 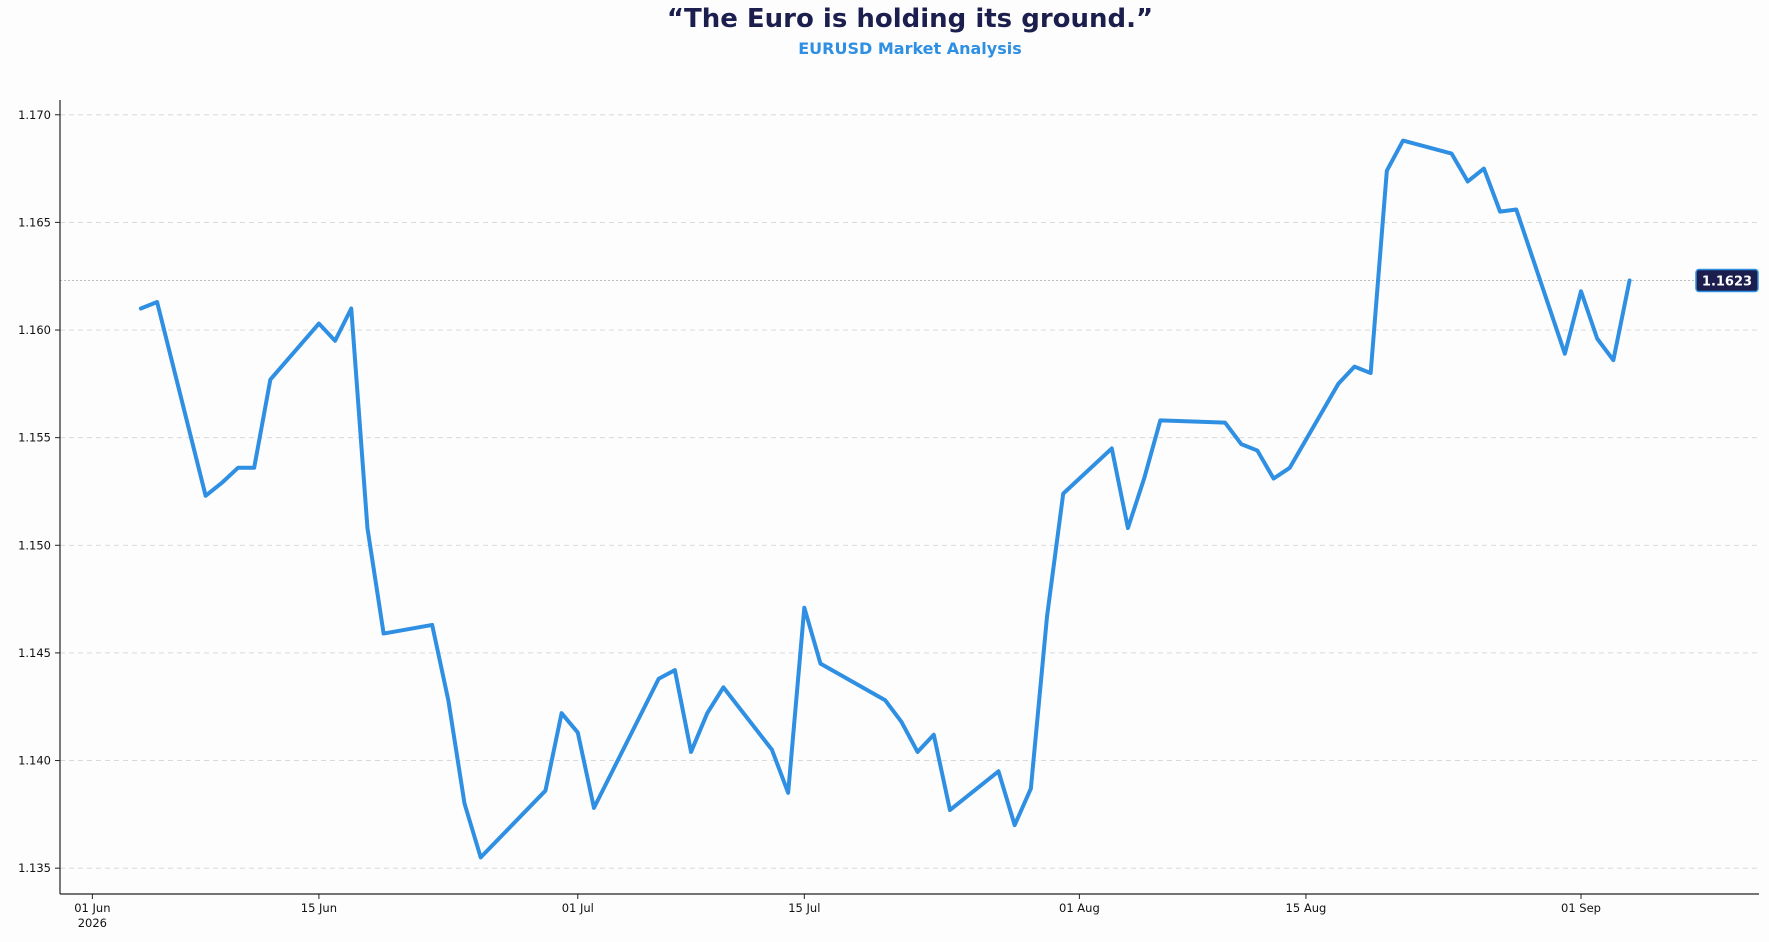 What do you see at coordinates (910, 48) in the screenshot?
I see `chart-subtitle: EURUSD Market Analysis` at bounding box center [910, 48].